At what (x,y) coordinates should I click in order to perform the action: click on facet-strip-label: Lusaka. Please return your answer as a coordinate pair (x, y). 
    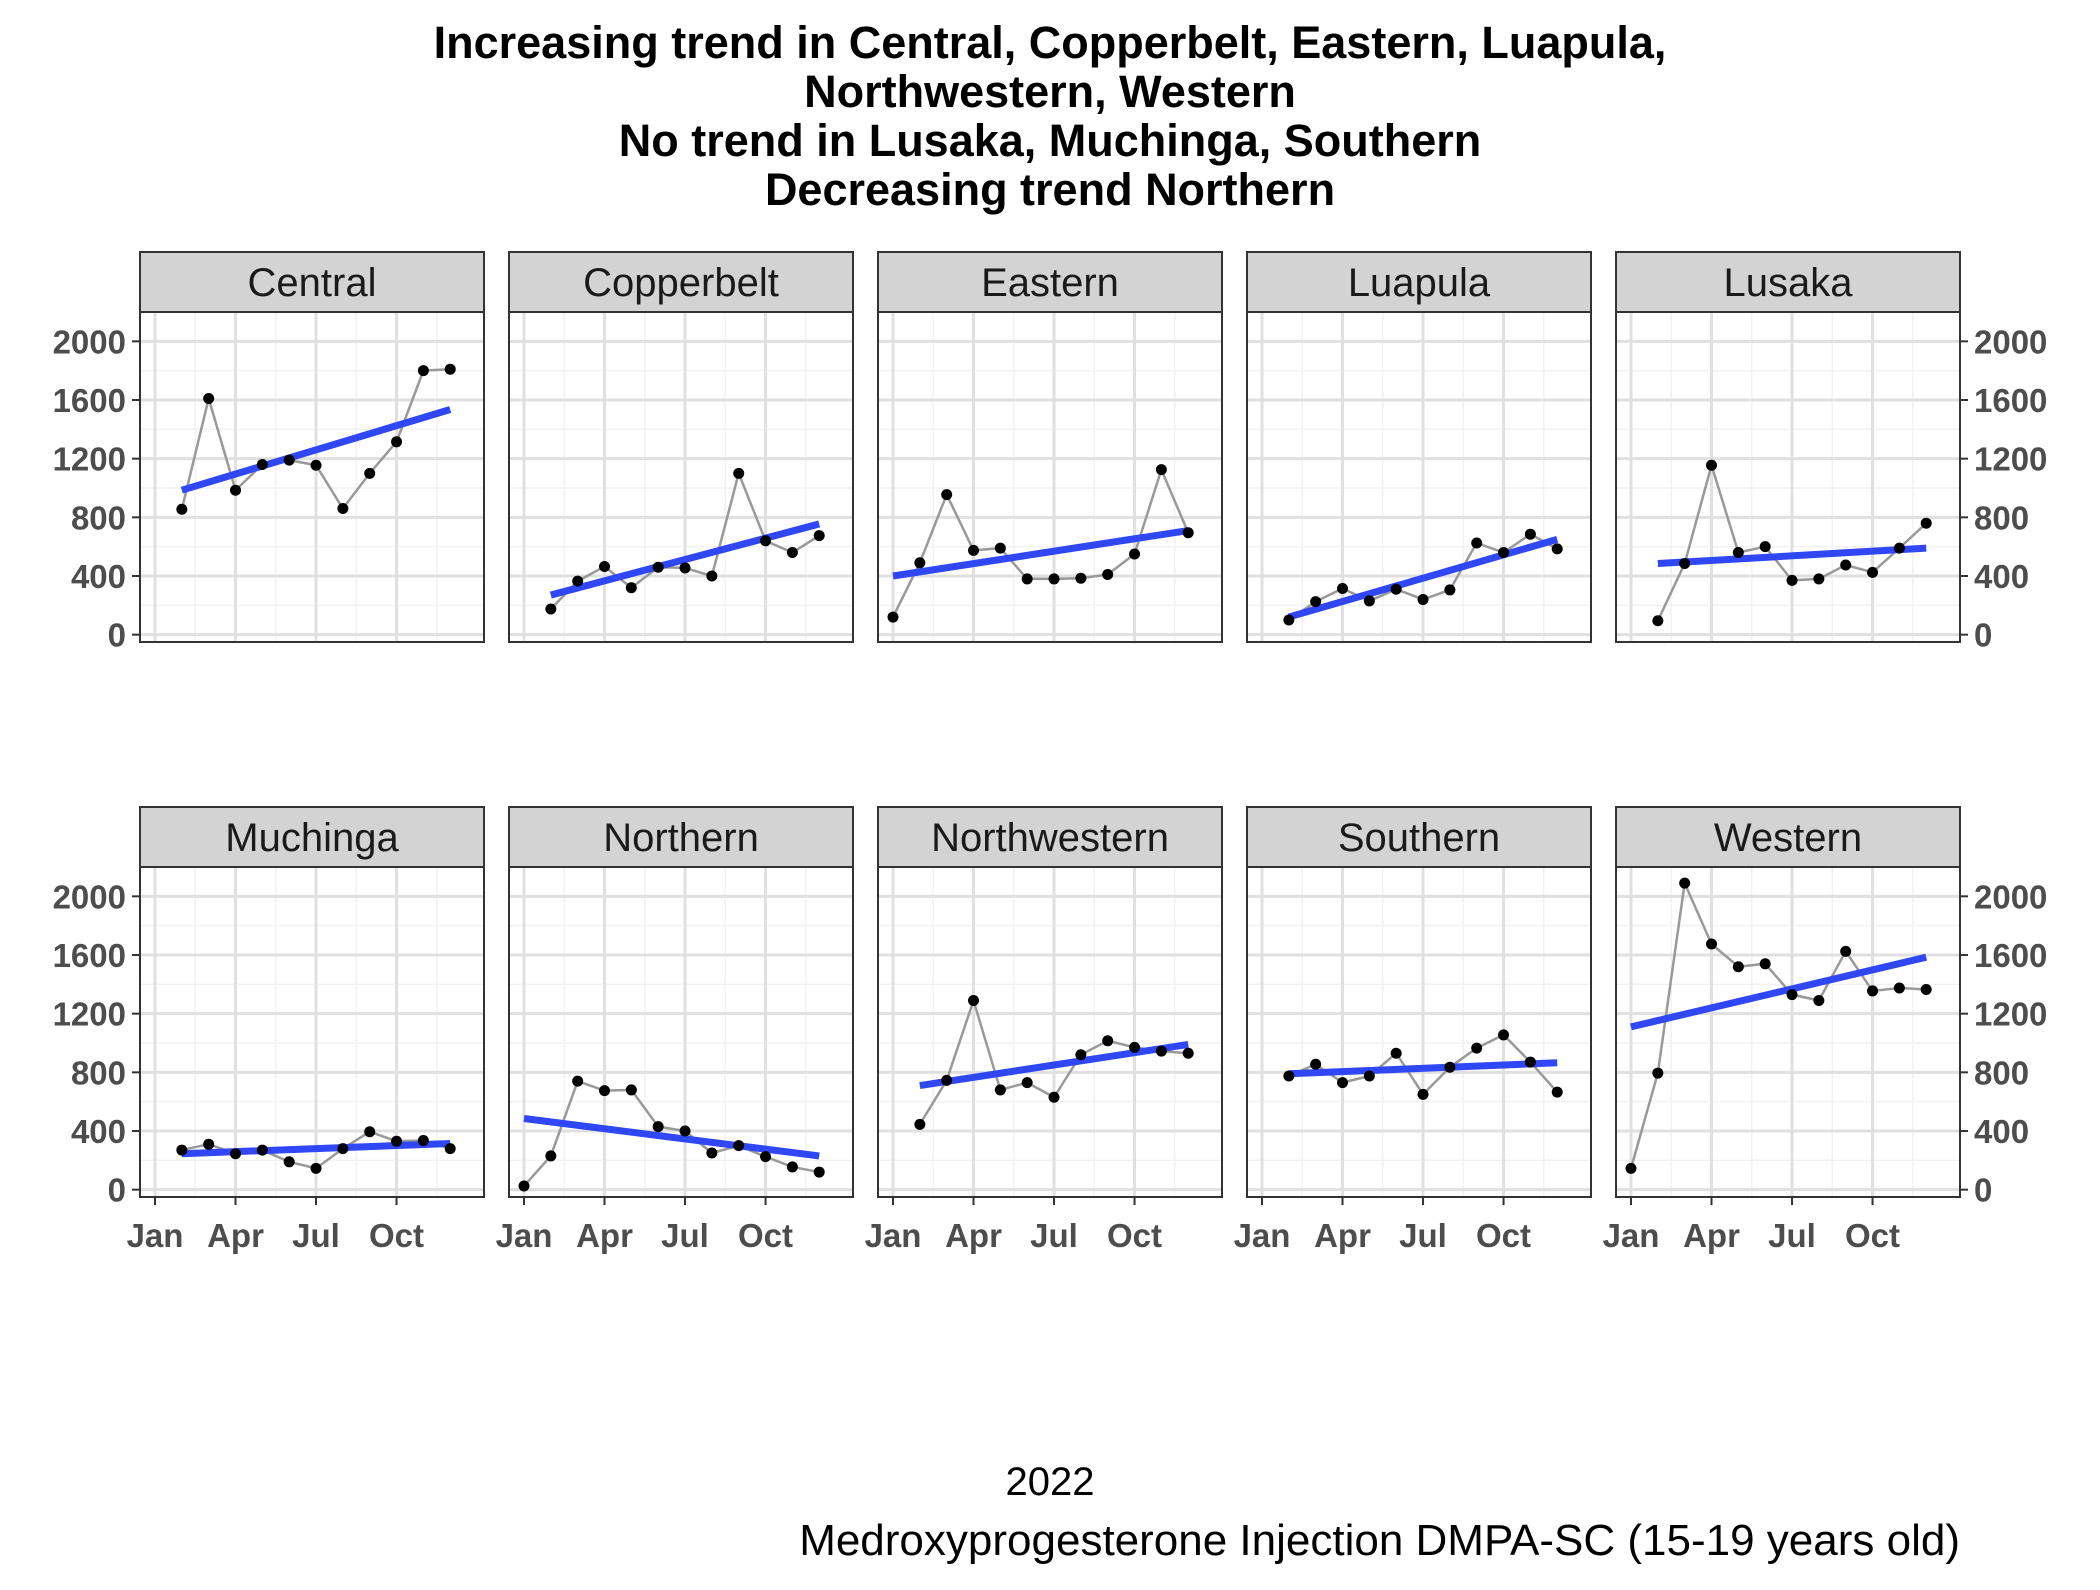
    Looking at the image, I should click on (1789, 283).